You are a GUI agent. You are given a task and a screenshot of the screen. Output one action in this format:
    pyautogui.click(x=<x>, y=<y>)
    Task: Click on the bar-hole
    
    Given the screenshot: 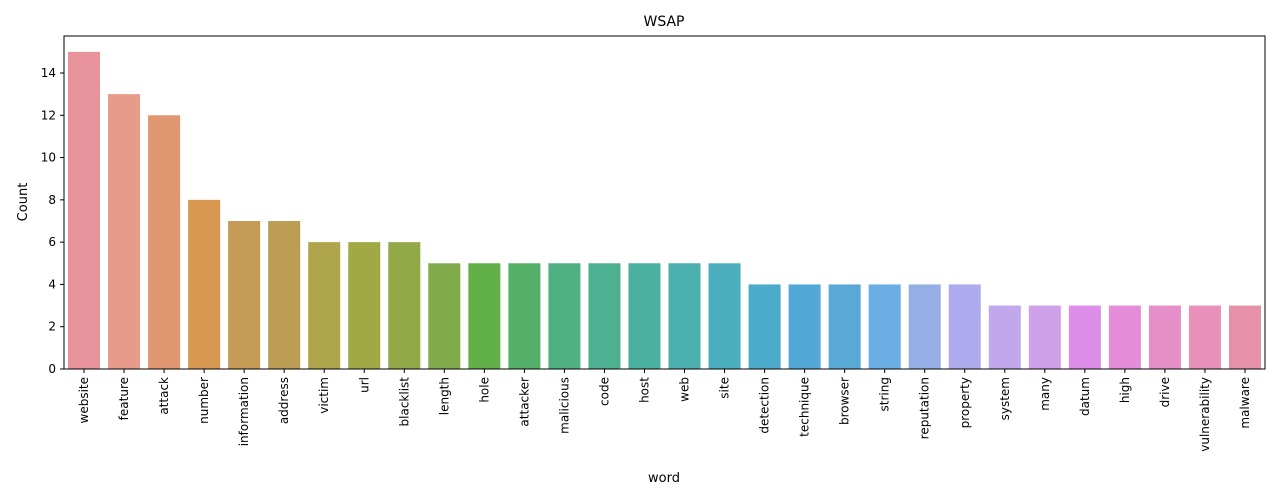 What is the action you would take?
    pyautogui.click(x=484, y=316)
    